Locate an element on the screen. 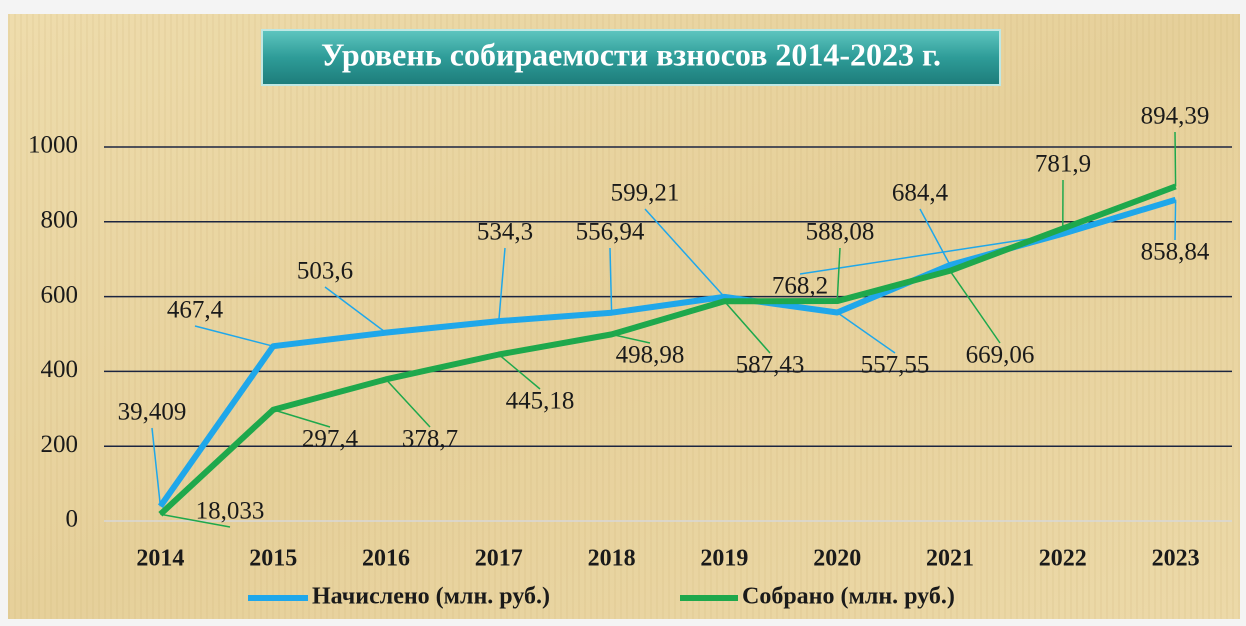 This screenshot has height=626, width=1246. title-box is located at coordinates (631, 57).